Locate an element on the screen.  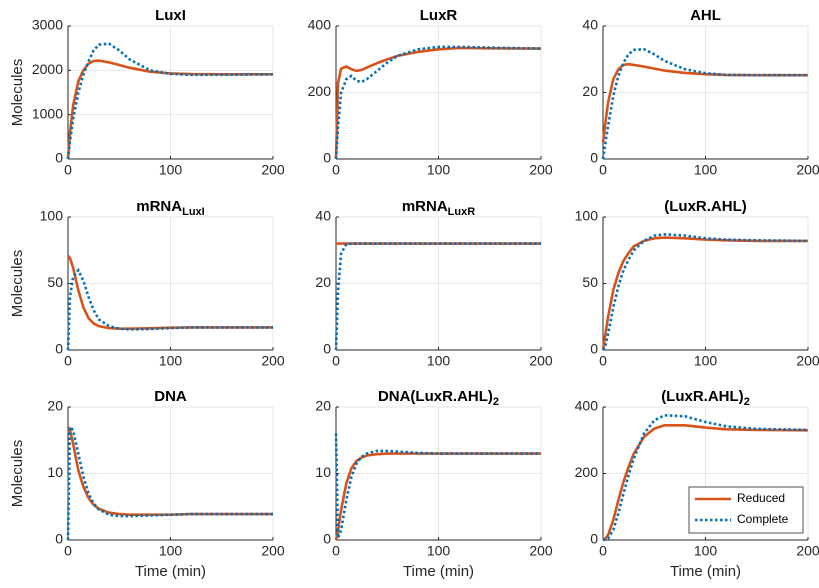
chart-title: DNA is located at coordinates (170, 396).